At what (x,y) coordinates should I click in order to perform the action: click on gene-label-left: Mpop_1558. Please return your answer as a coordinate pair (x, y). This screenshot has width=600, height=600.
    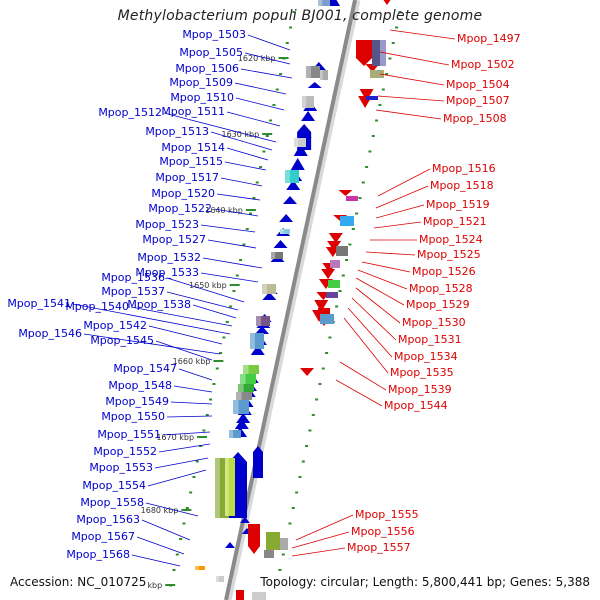
    Looking at the image, I should click on (112, 502).